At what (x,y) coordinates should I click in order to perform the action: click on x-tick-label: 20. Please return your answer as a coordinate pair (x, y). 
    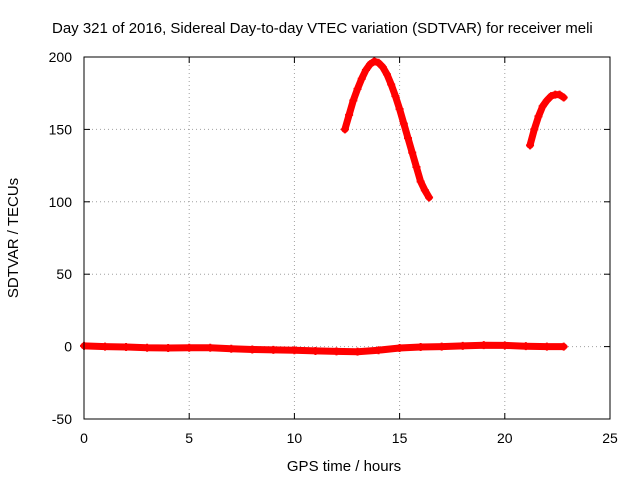
    Looking at the image, I should click on (505, 438).